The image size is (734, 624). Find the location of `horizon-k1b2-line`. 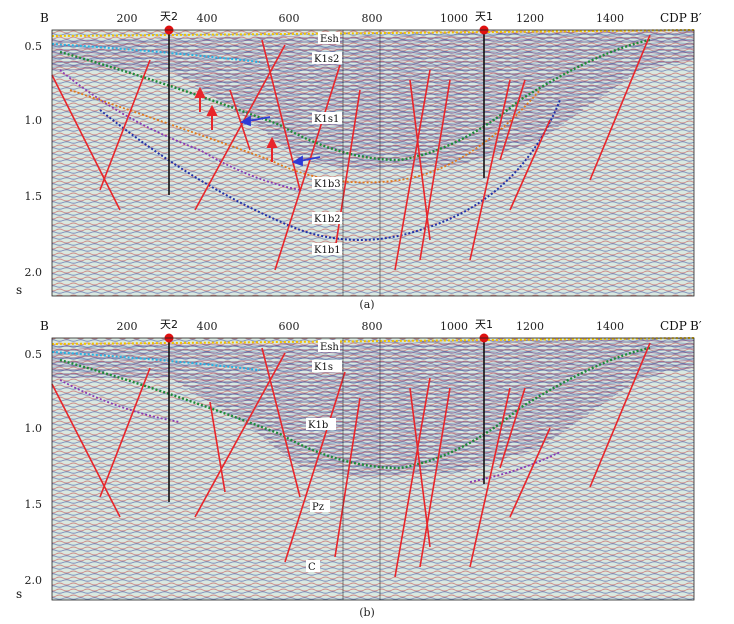

horizon-k1b2-line is located at coordinates (180, 130).